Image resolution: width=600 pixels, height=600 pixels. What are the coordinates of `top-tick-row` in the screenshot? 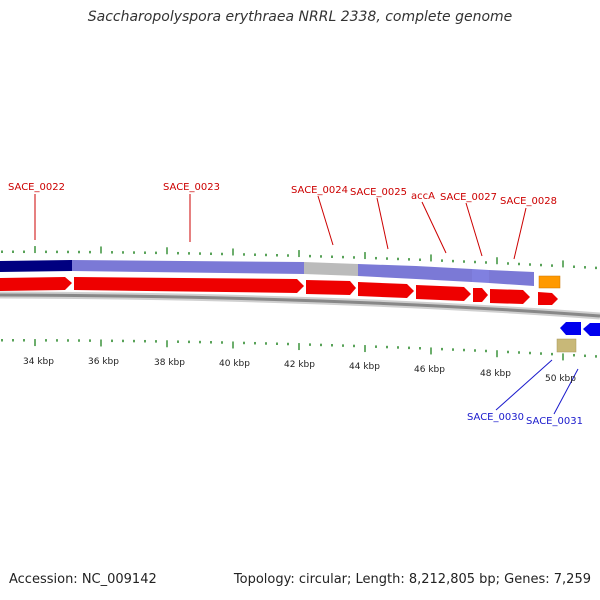 It's located at (299, 258).